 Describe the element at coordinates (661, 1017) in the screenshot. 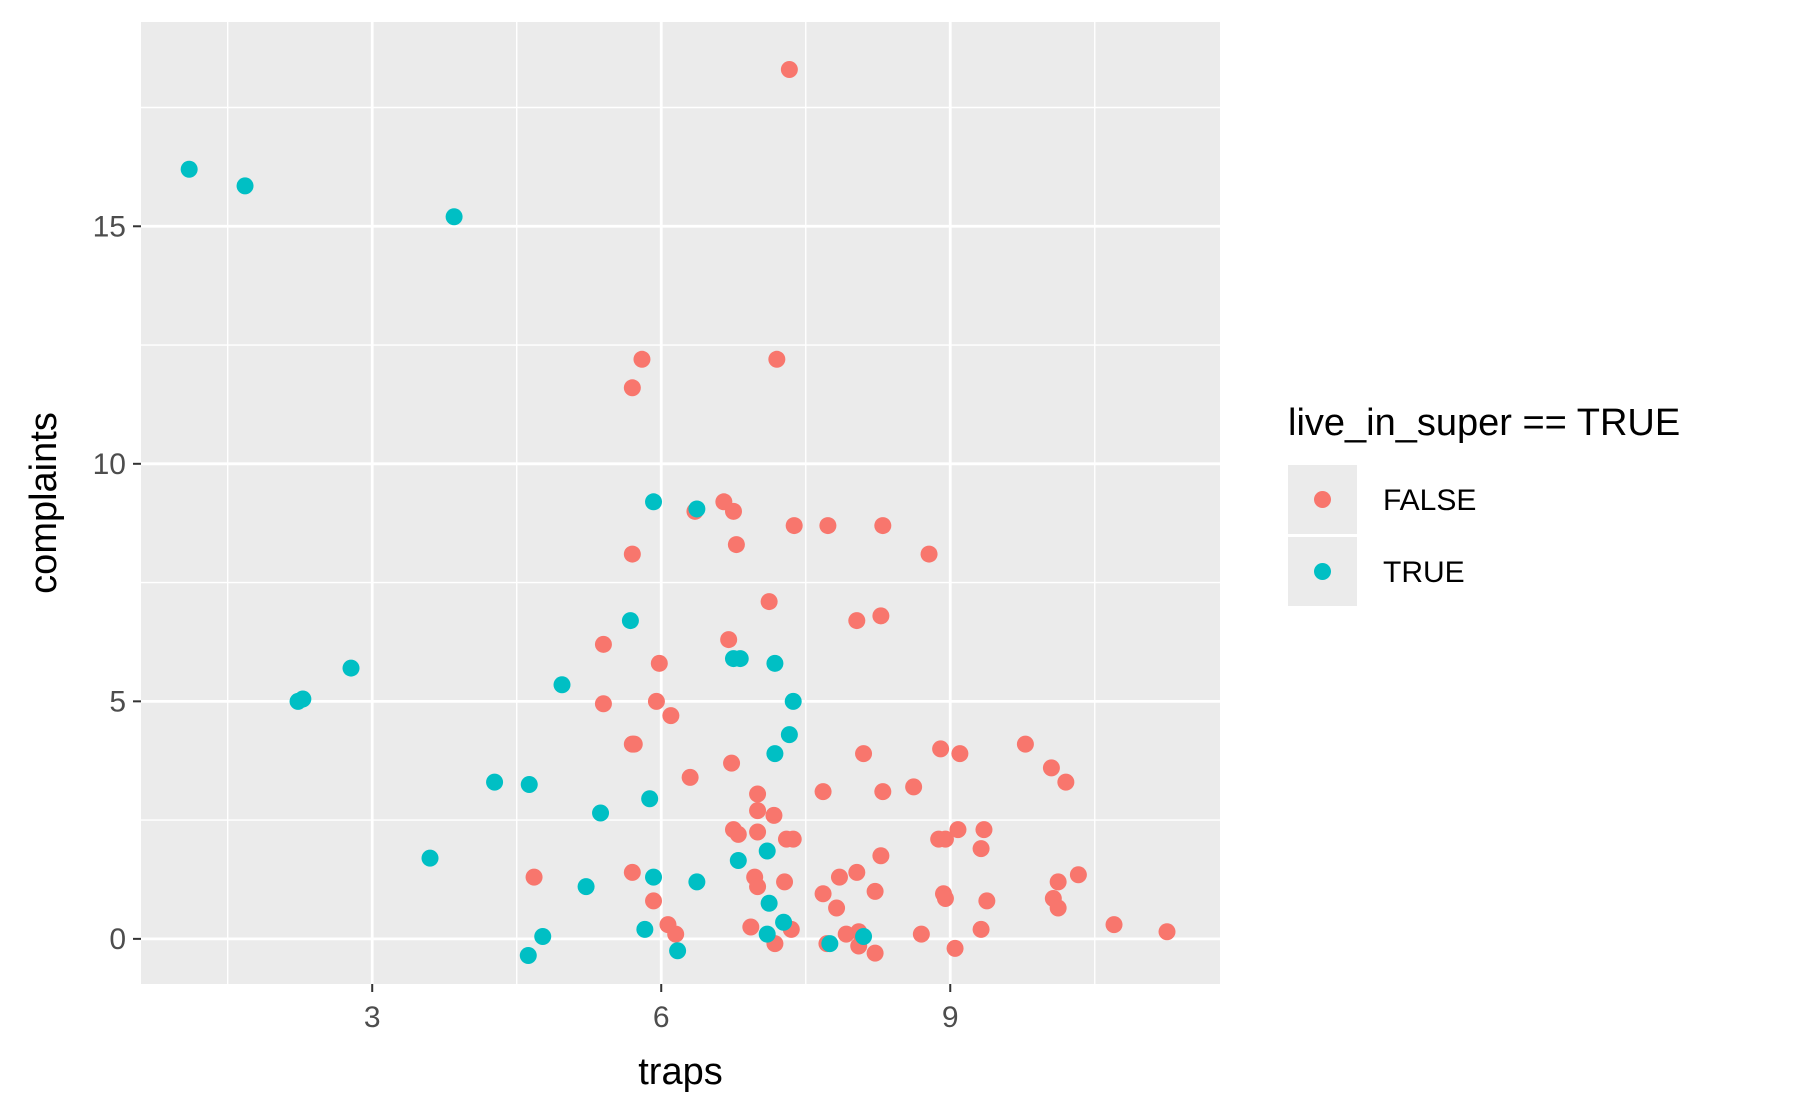

I see `x-tick-label: 6` at that location.